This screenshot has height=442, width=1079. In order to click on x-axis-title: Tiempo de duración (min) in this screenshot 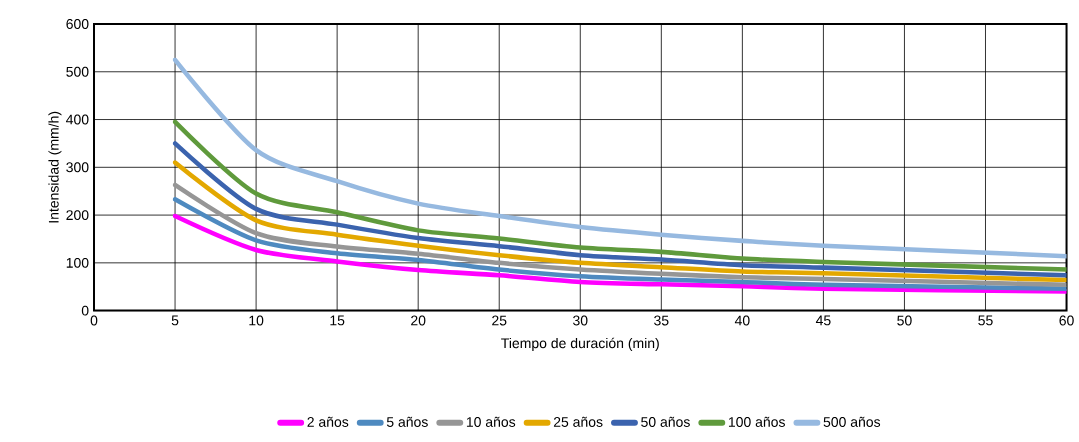, I will do `click(580, 344)`.